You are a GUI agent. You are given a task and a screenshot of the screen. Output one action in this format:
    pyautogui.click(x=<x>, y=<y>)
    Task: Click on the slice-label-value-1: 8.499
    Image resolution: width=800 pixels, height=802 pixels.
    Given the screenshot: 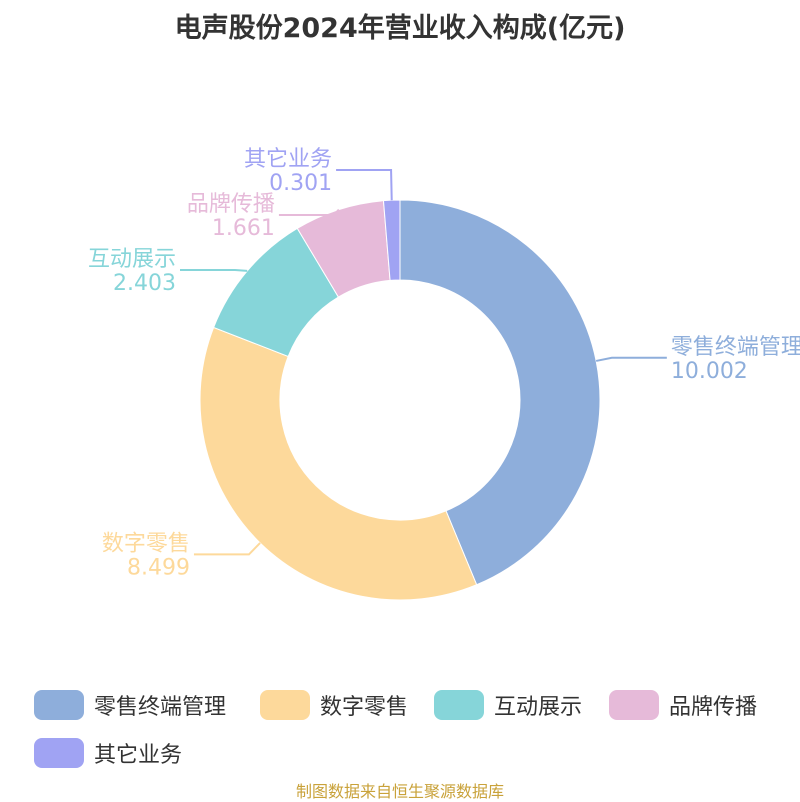 What is the action you would take?
    pyautogui.click(x=158, y=567)
    